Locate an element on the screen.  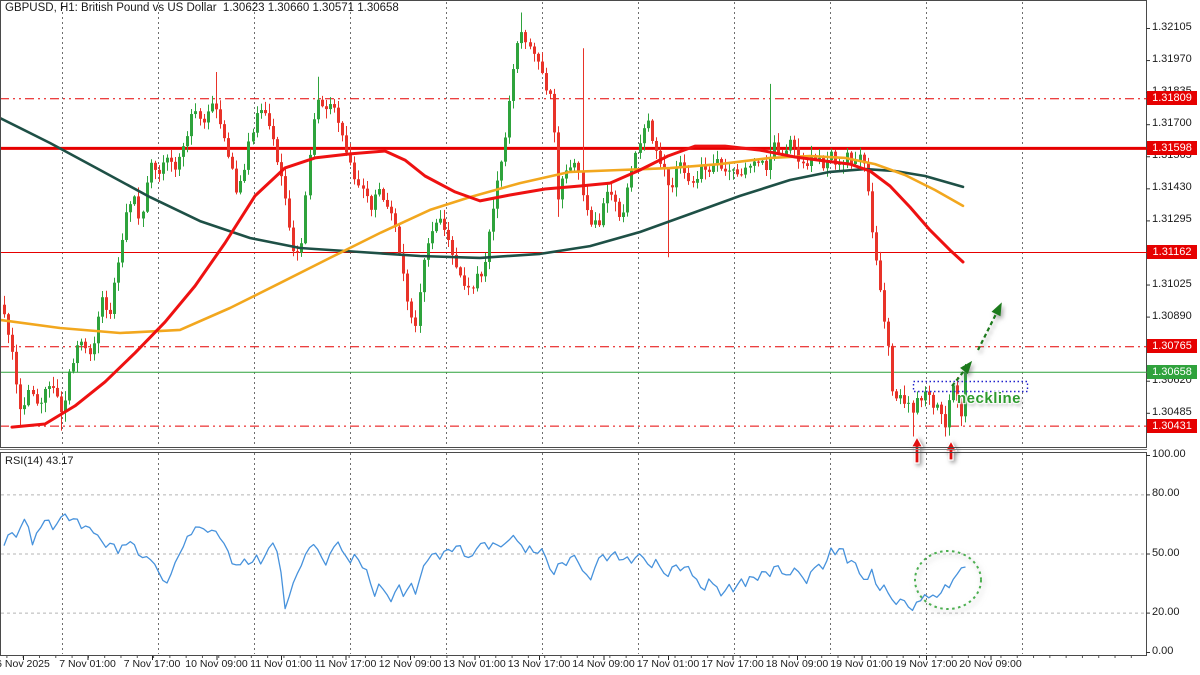
date-label: 11 Nov 17:00 is located at coordinates (345, 664).